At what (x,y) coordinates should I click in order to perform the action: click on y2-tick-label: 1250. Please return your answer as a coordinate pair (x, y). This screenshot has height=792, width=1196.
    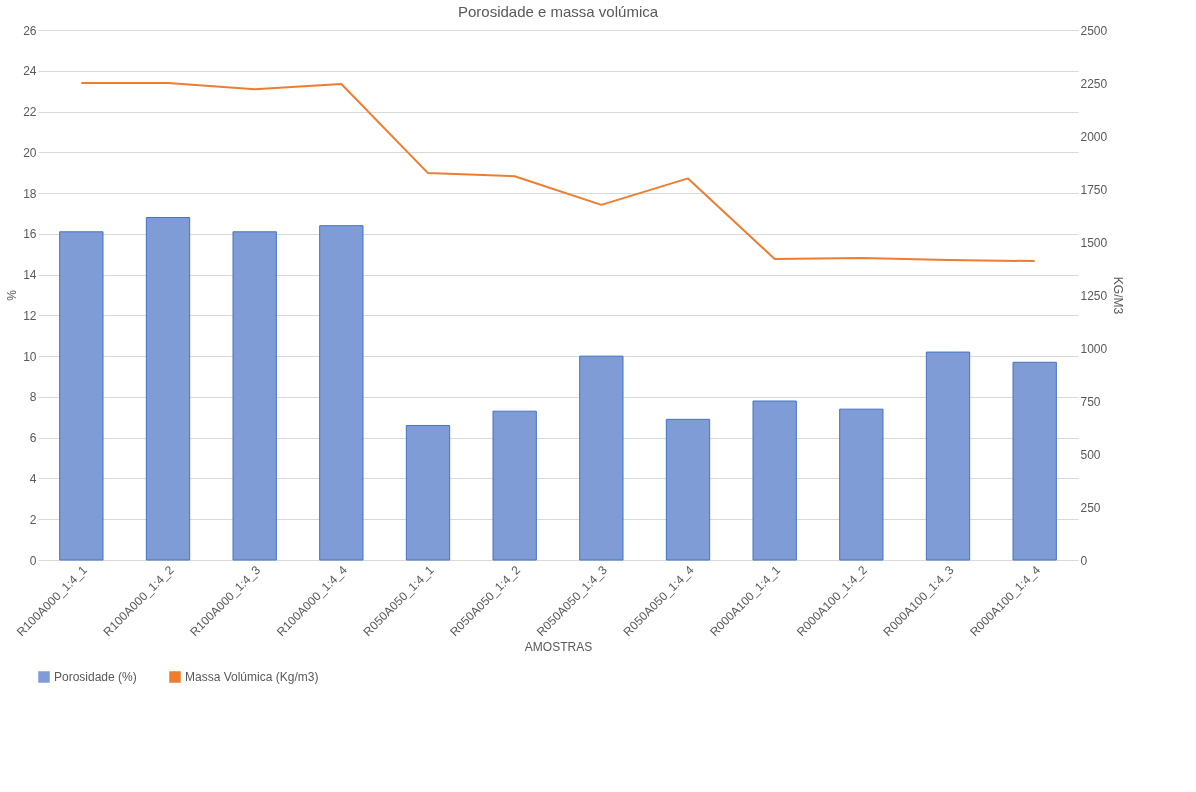
    Looking at the image, I should click on (1094, 295).